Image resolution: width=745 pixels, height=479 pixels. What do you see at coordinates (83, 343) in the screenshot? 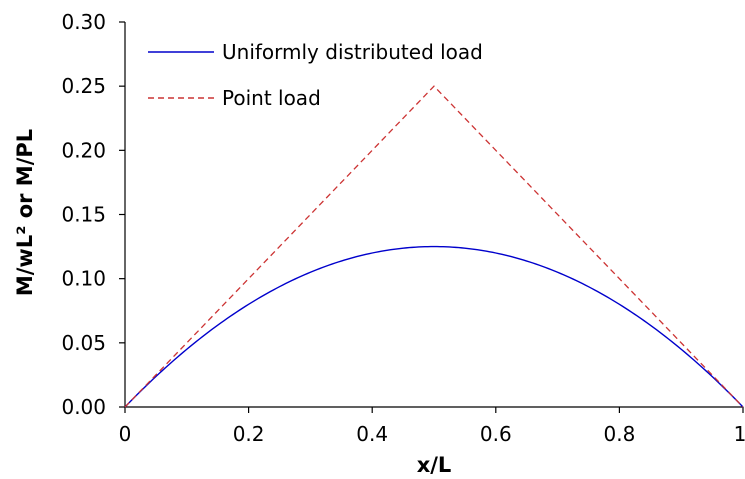
I see `y-tick-label: 0.05` at bounding box center [83, 343].